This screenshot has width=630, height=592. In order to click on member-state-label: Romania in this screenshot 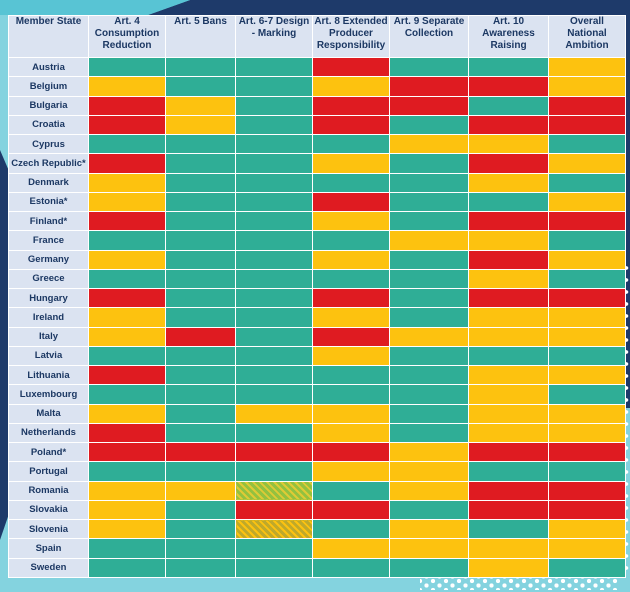, I will do `click(48, 490)`.